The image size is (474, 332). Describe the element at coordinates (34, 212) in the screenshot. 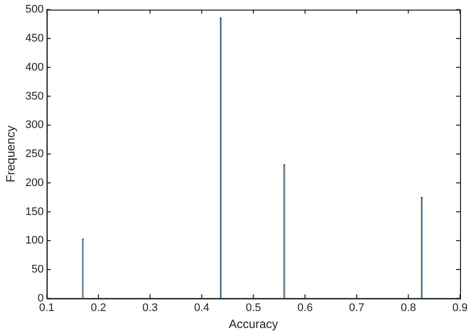

I see `y-tick-label: 150` at that location.